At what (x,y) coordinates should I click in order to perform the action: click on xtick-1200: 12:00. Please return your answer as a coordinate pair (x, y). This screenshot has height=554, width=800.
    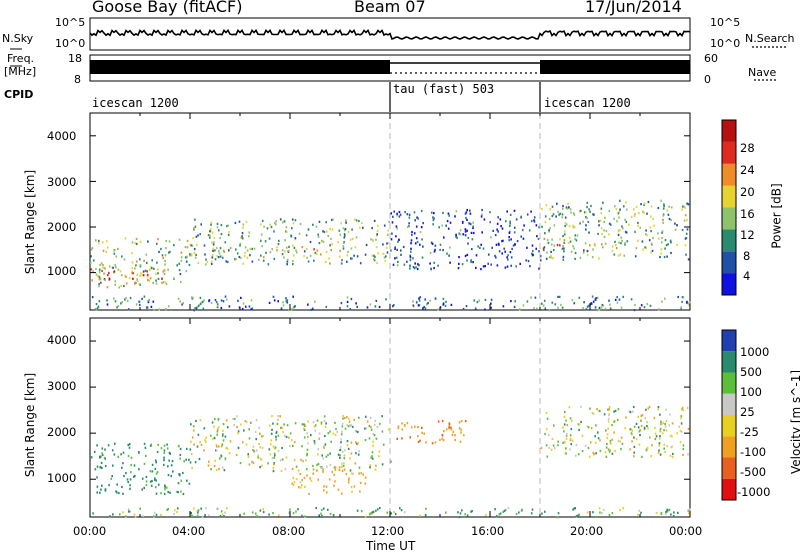
    Looking at the image, I should click on (388, 531).